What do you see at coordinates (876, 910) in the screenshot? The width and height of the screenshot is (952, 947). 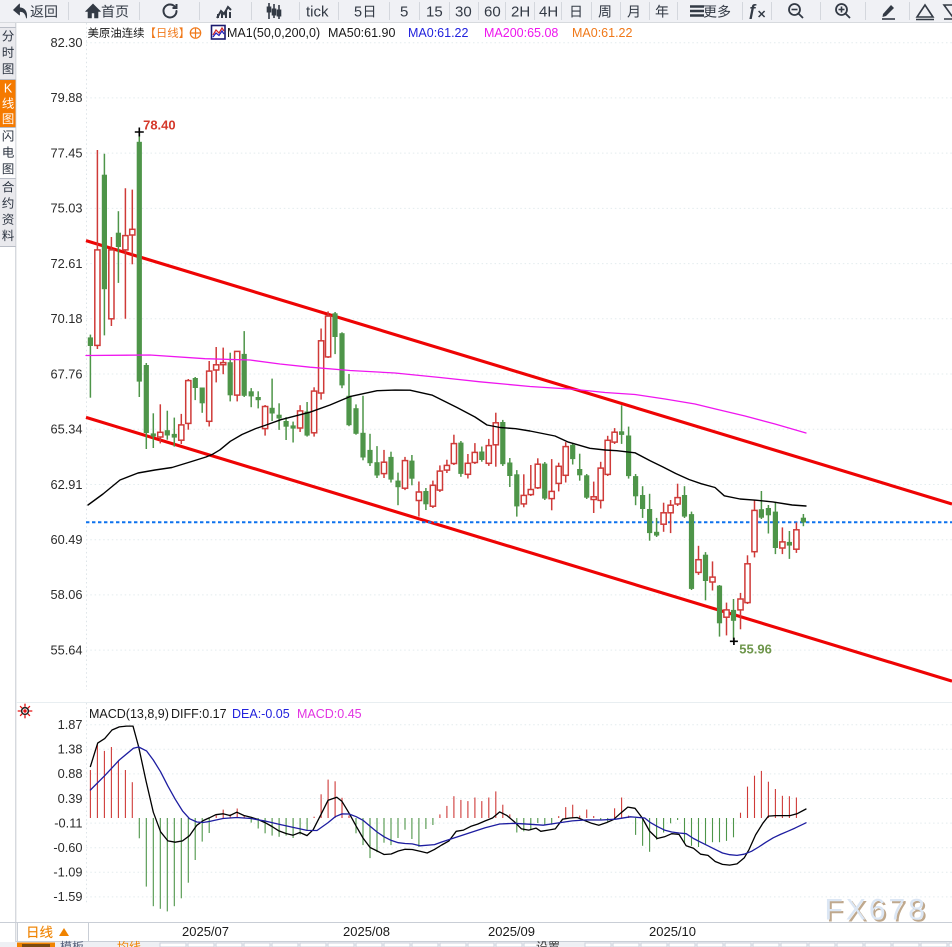 I see `svg-text: FX678` at bounding box center [876, 910].